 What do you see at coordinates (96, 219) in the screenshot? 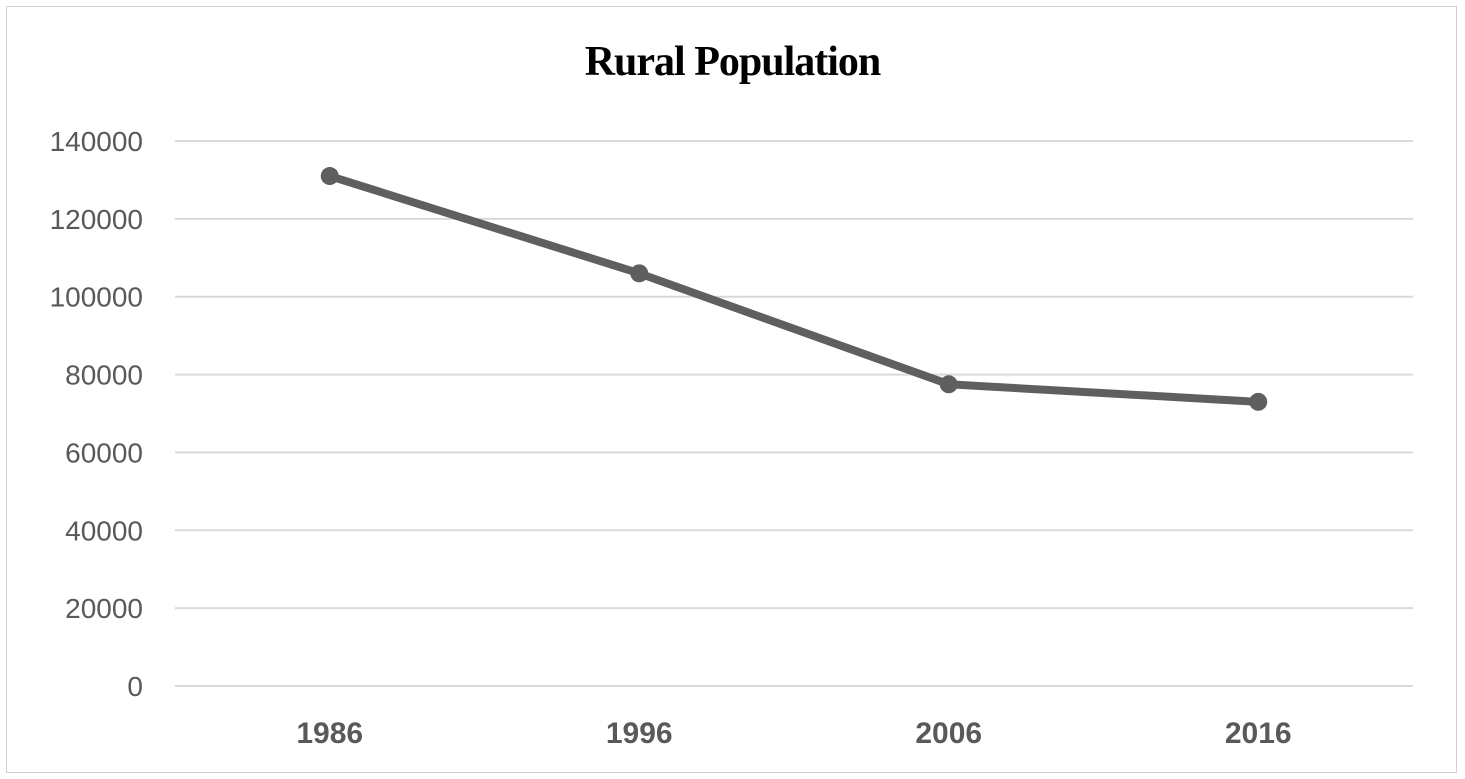
I see `y-tick-label: 120000` at bounding box center [96, 219].